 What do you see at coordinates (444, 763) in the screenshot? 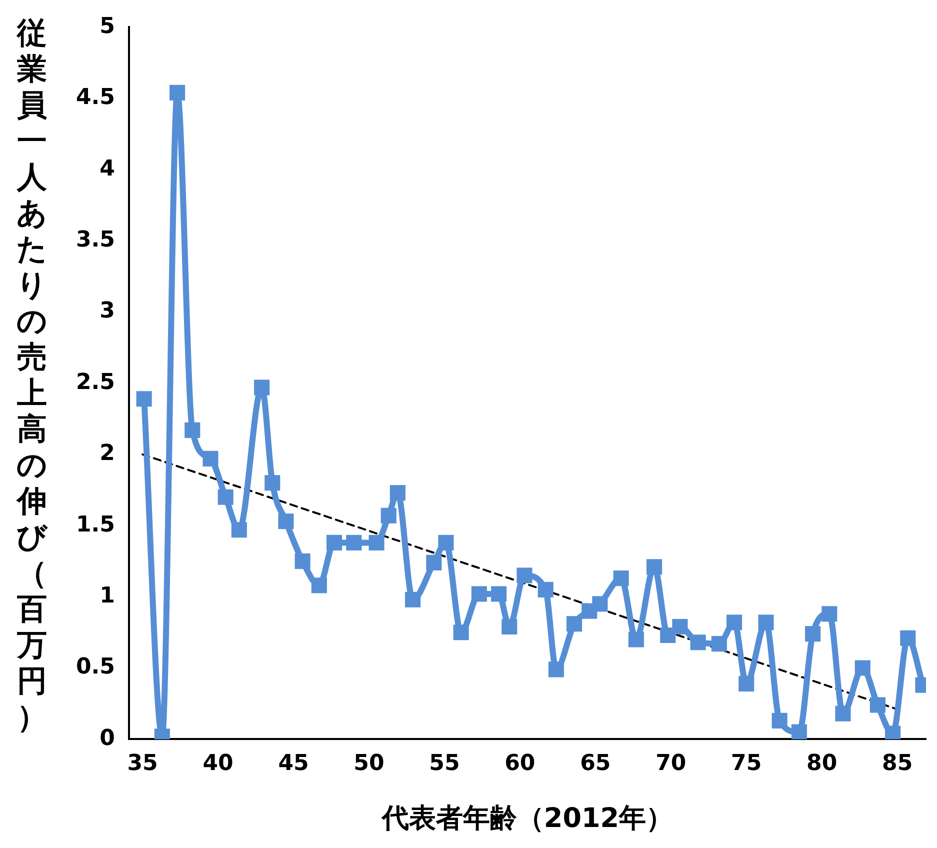
I see `x-tick-label: 55` at bounding box center [444, 763].